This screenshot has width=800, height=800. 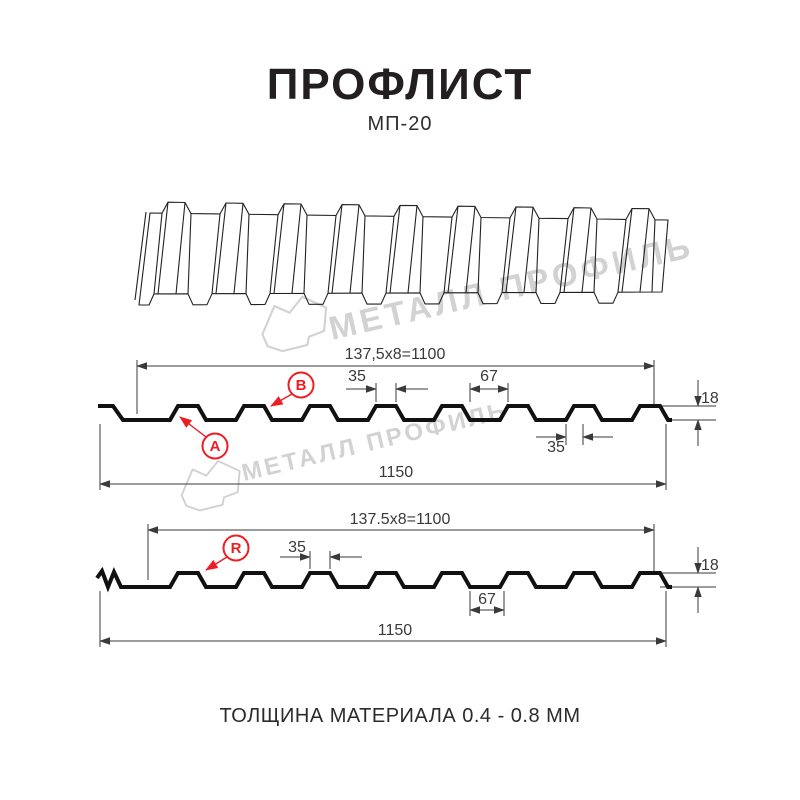 What do you see at coordinates (401, 253) in the screenshot?
I see `profile-sheet-3d-linework` at bounding box center [401, 253].